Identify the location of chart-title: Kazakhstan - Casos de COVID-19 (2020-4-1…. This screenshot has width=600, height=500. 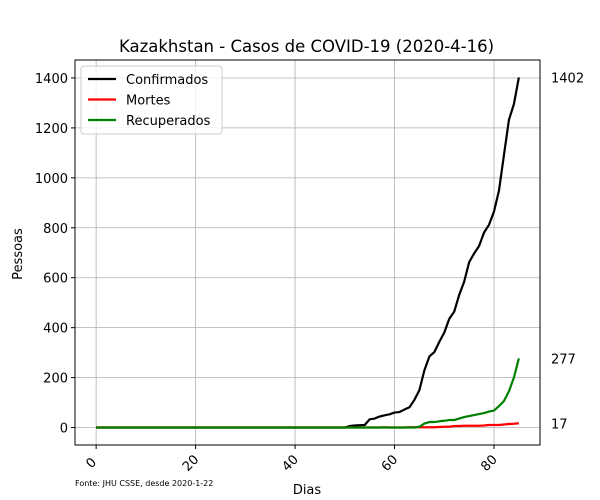
(306, 46).